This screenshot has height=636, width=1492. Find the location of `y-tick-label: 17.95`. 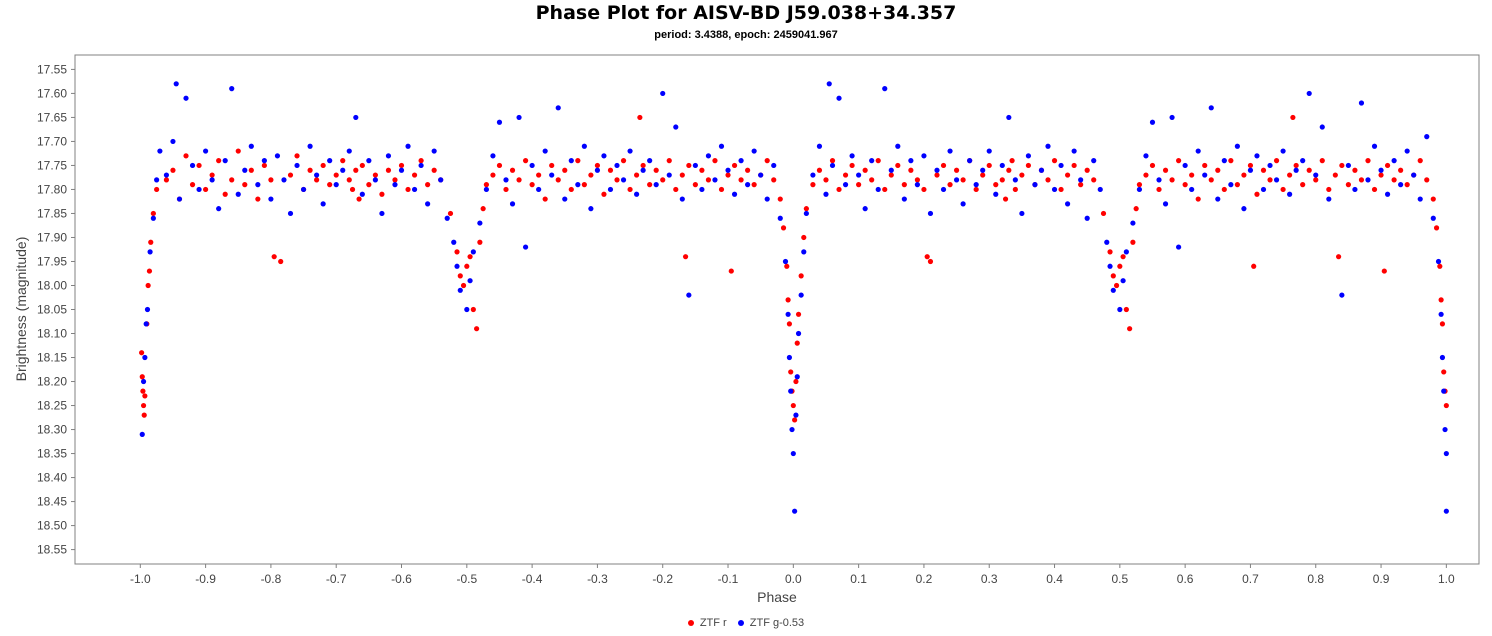

y-tick-label: 17.95 is located at coordinates (52, 261).